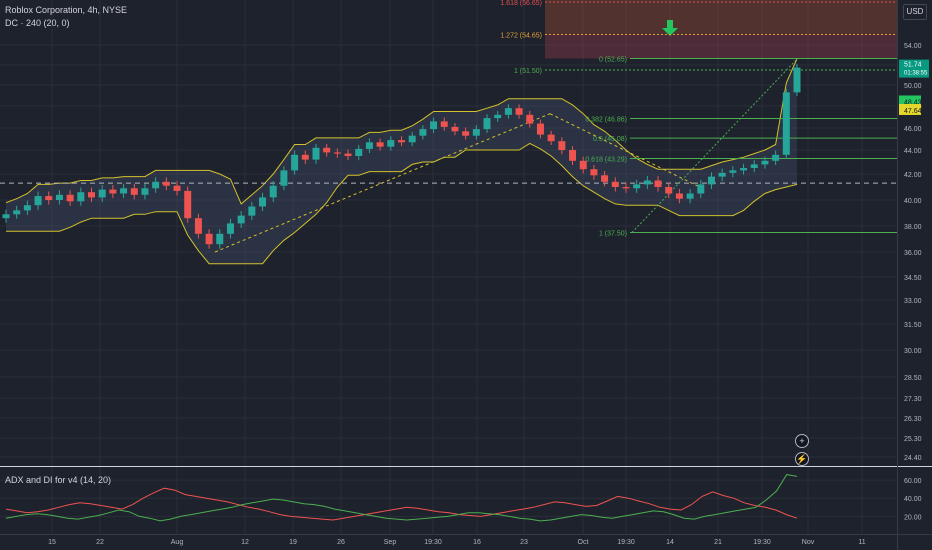 The height and width of the screenshot is (550, 932). I want to click on adx-legend: ADX and DI for v4 (14, 20), so click(58, 480).